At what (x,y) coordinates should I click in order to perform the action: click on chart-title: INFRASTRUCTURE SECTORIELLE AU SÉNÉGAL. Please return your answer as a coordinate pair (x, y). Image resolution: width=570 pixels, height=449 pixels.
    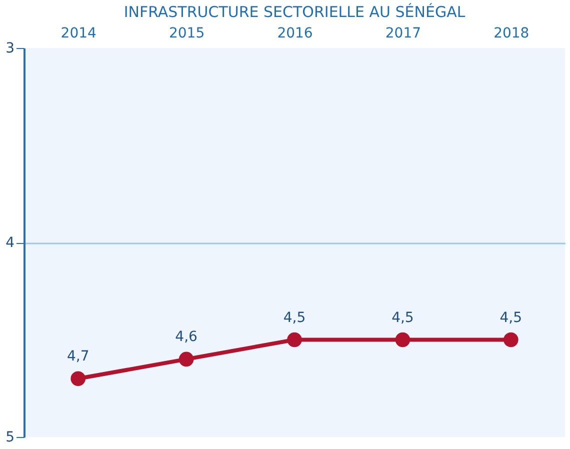
    Looking at the image, I should click on (295, 12).